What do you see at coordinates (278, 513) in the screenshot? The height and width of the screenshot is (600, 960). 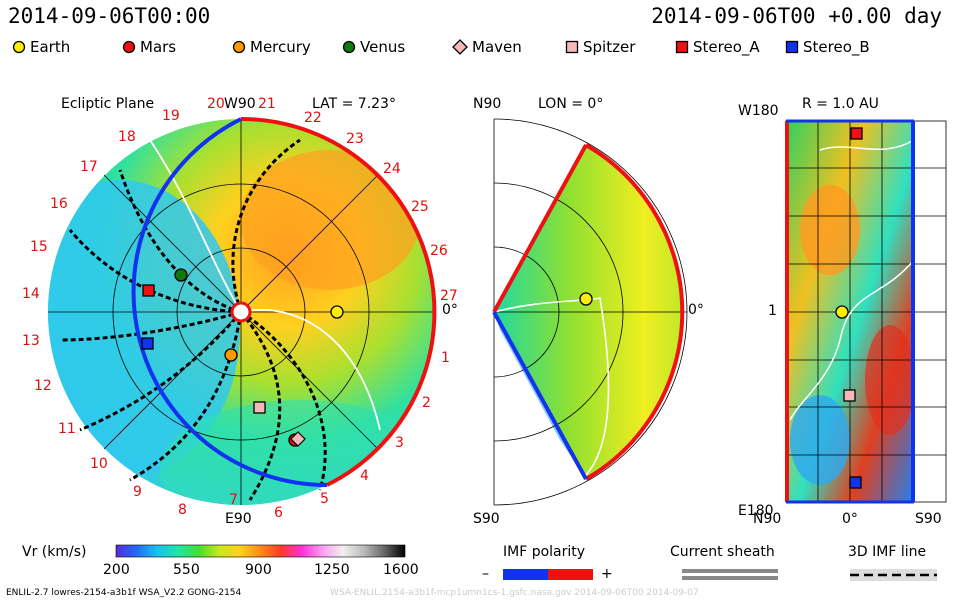 I see `rotation-number: 6` at bounding box center [278, 513].